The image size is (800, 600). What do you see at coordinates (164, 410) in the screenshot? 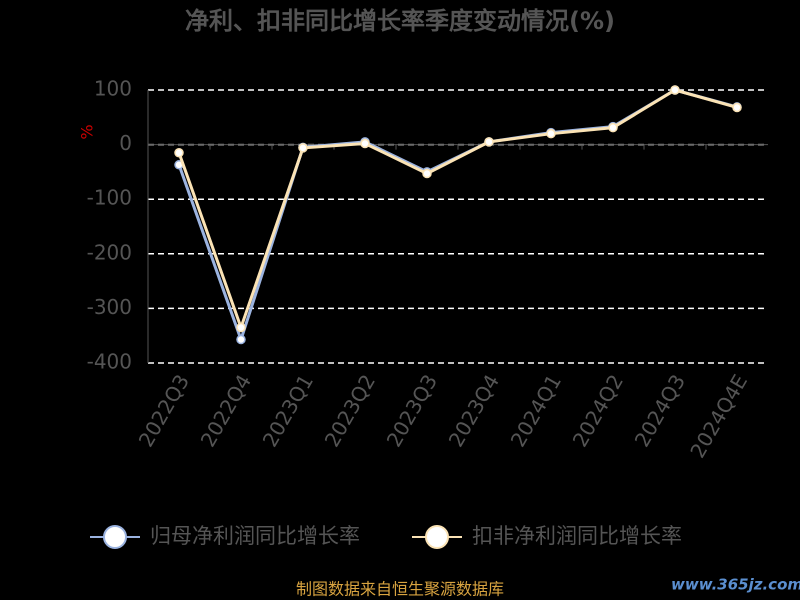
I see `x-tick-label: 2022Q3` at bounding box center [164, 410].